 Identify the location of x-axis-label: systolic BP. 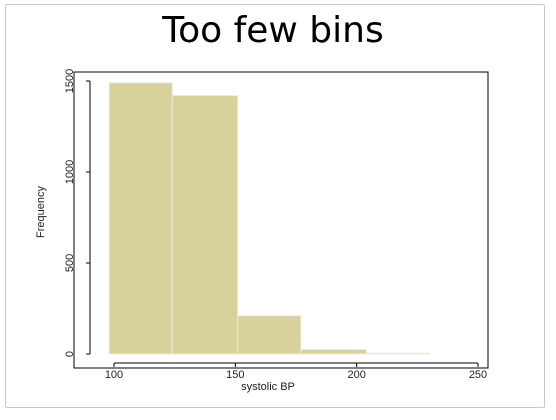
(268, 387).